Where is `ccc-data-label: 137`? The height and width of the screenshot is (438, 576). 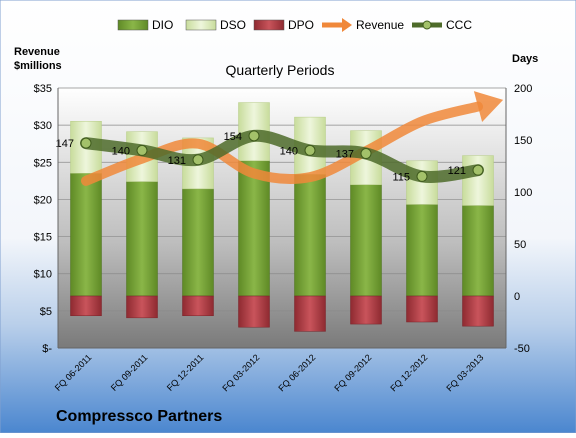
ccc-data-label: 137 is located at coordinates (345, 155).